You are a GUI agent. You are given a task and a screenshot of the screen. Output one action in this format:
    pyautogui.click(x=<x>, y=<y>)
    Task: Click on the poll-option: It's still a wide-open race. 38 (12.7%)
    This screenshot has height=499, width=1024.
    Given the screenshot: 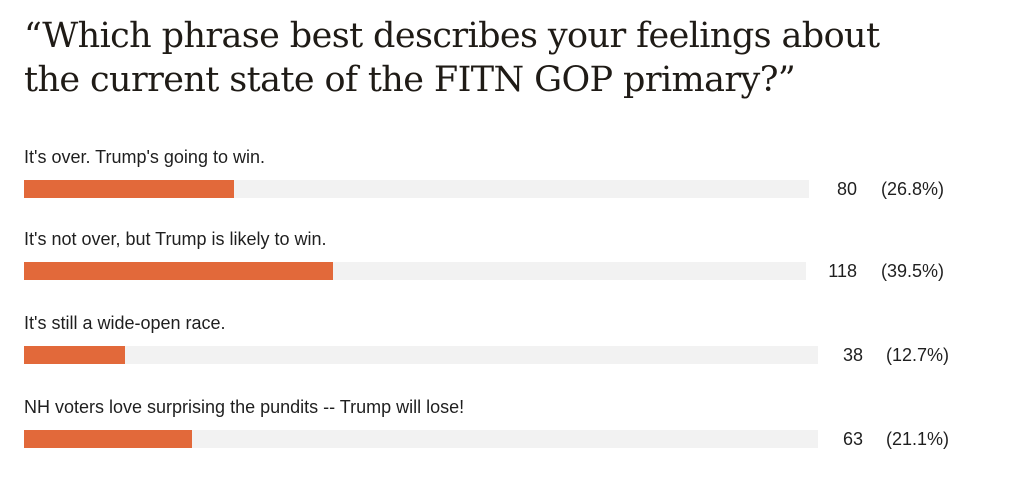 What is the action you would take?
    pyautogui.click(x=512, y=347)
    